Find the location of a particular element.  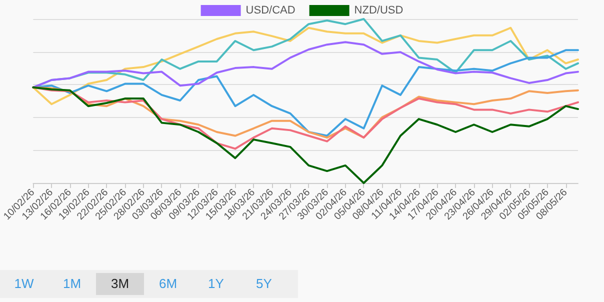

text: 6M is located at coordinates (168, 284).